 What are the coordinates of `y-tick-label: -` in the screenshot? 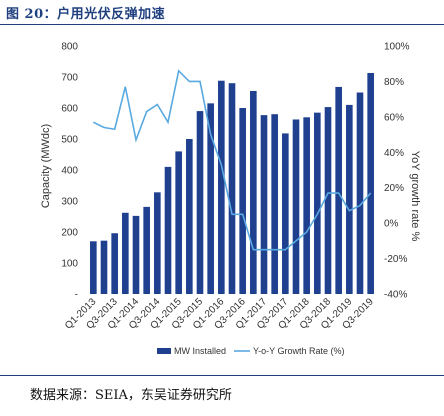 It's located at (76, 295).